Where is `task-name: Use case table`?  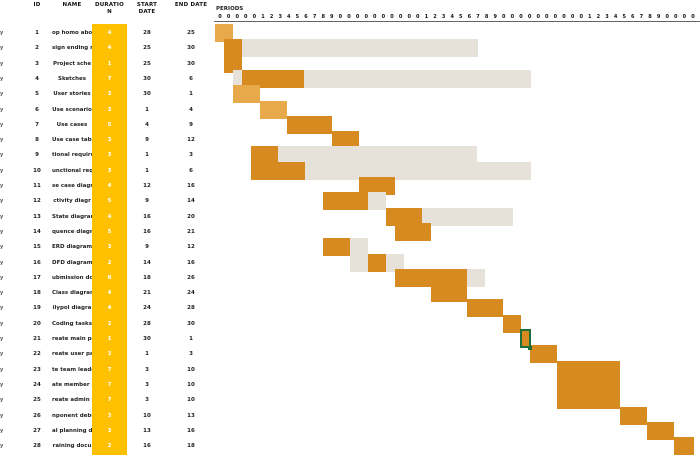
task-name: Use case table is located at coordinates (72, 140).